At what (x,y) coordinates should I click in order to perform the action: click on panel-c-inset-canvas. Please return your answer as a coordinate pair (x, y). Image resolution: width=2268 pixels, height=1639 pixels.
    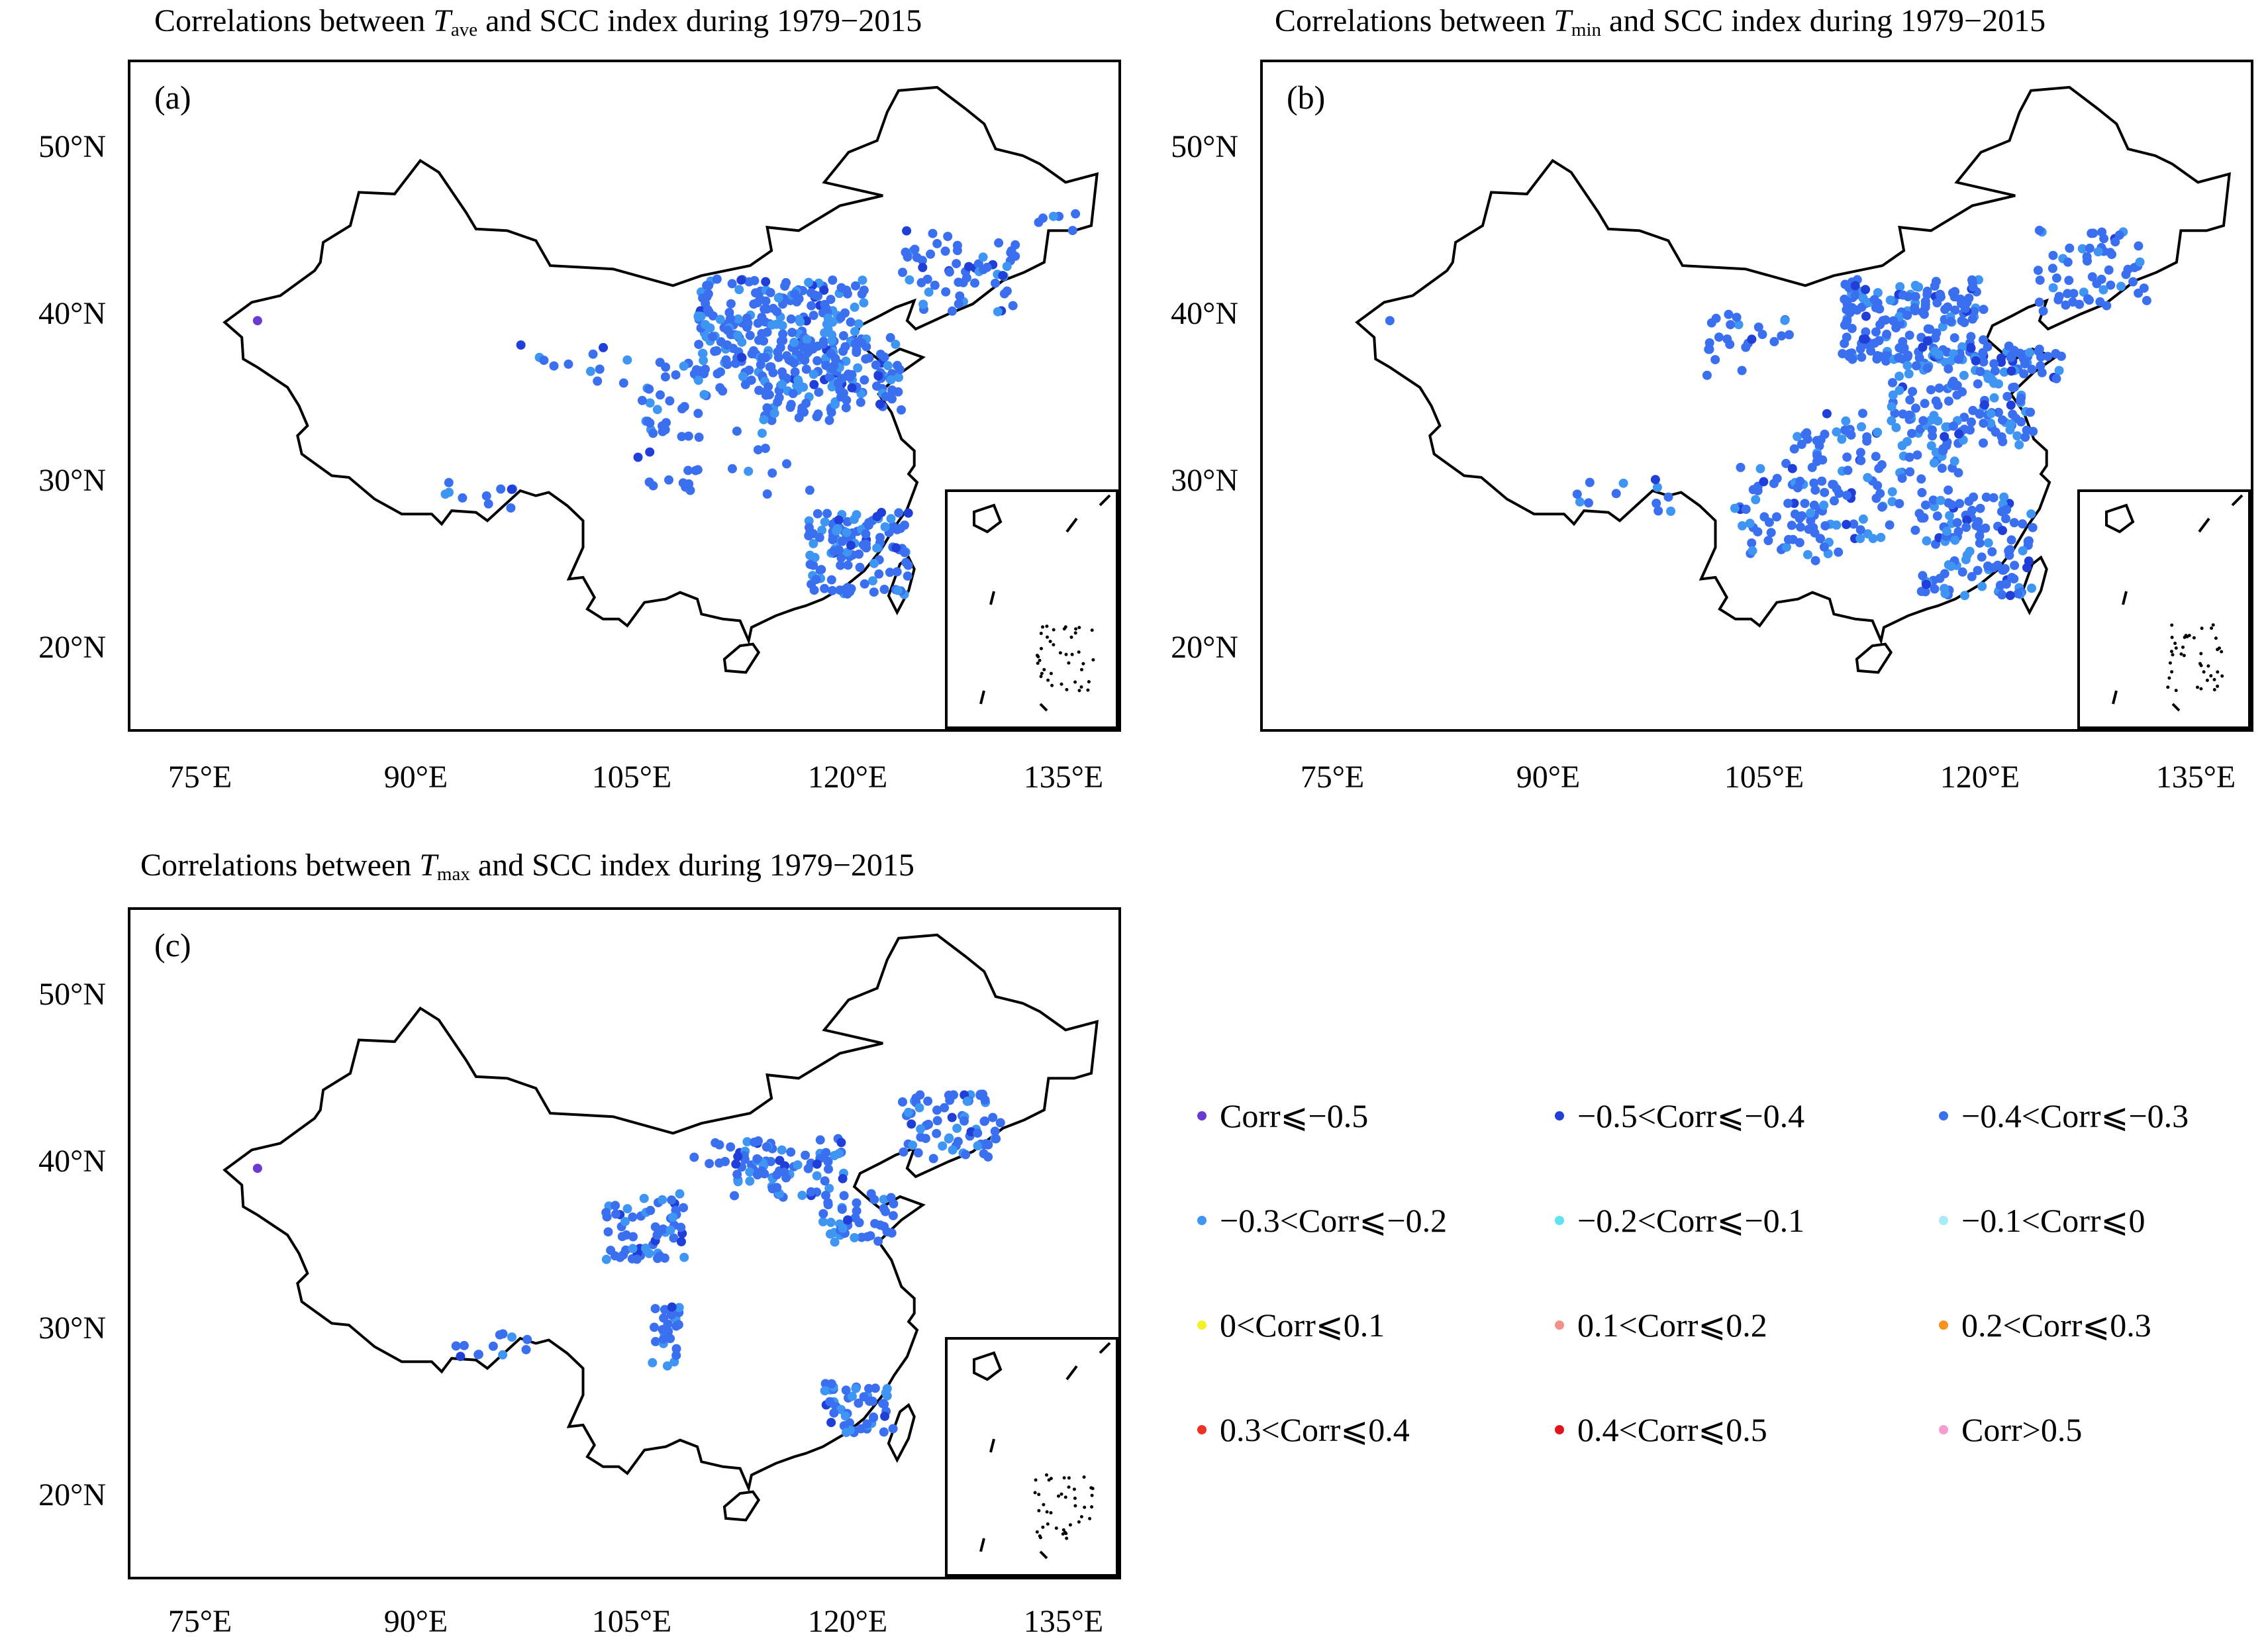
    Looking at the image, I should click on (1042, 1451).